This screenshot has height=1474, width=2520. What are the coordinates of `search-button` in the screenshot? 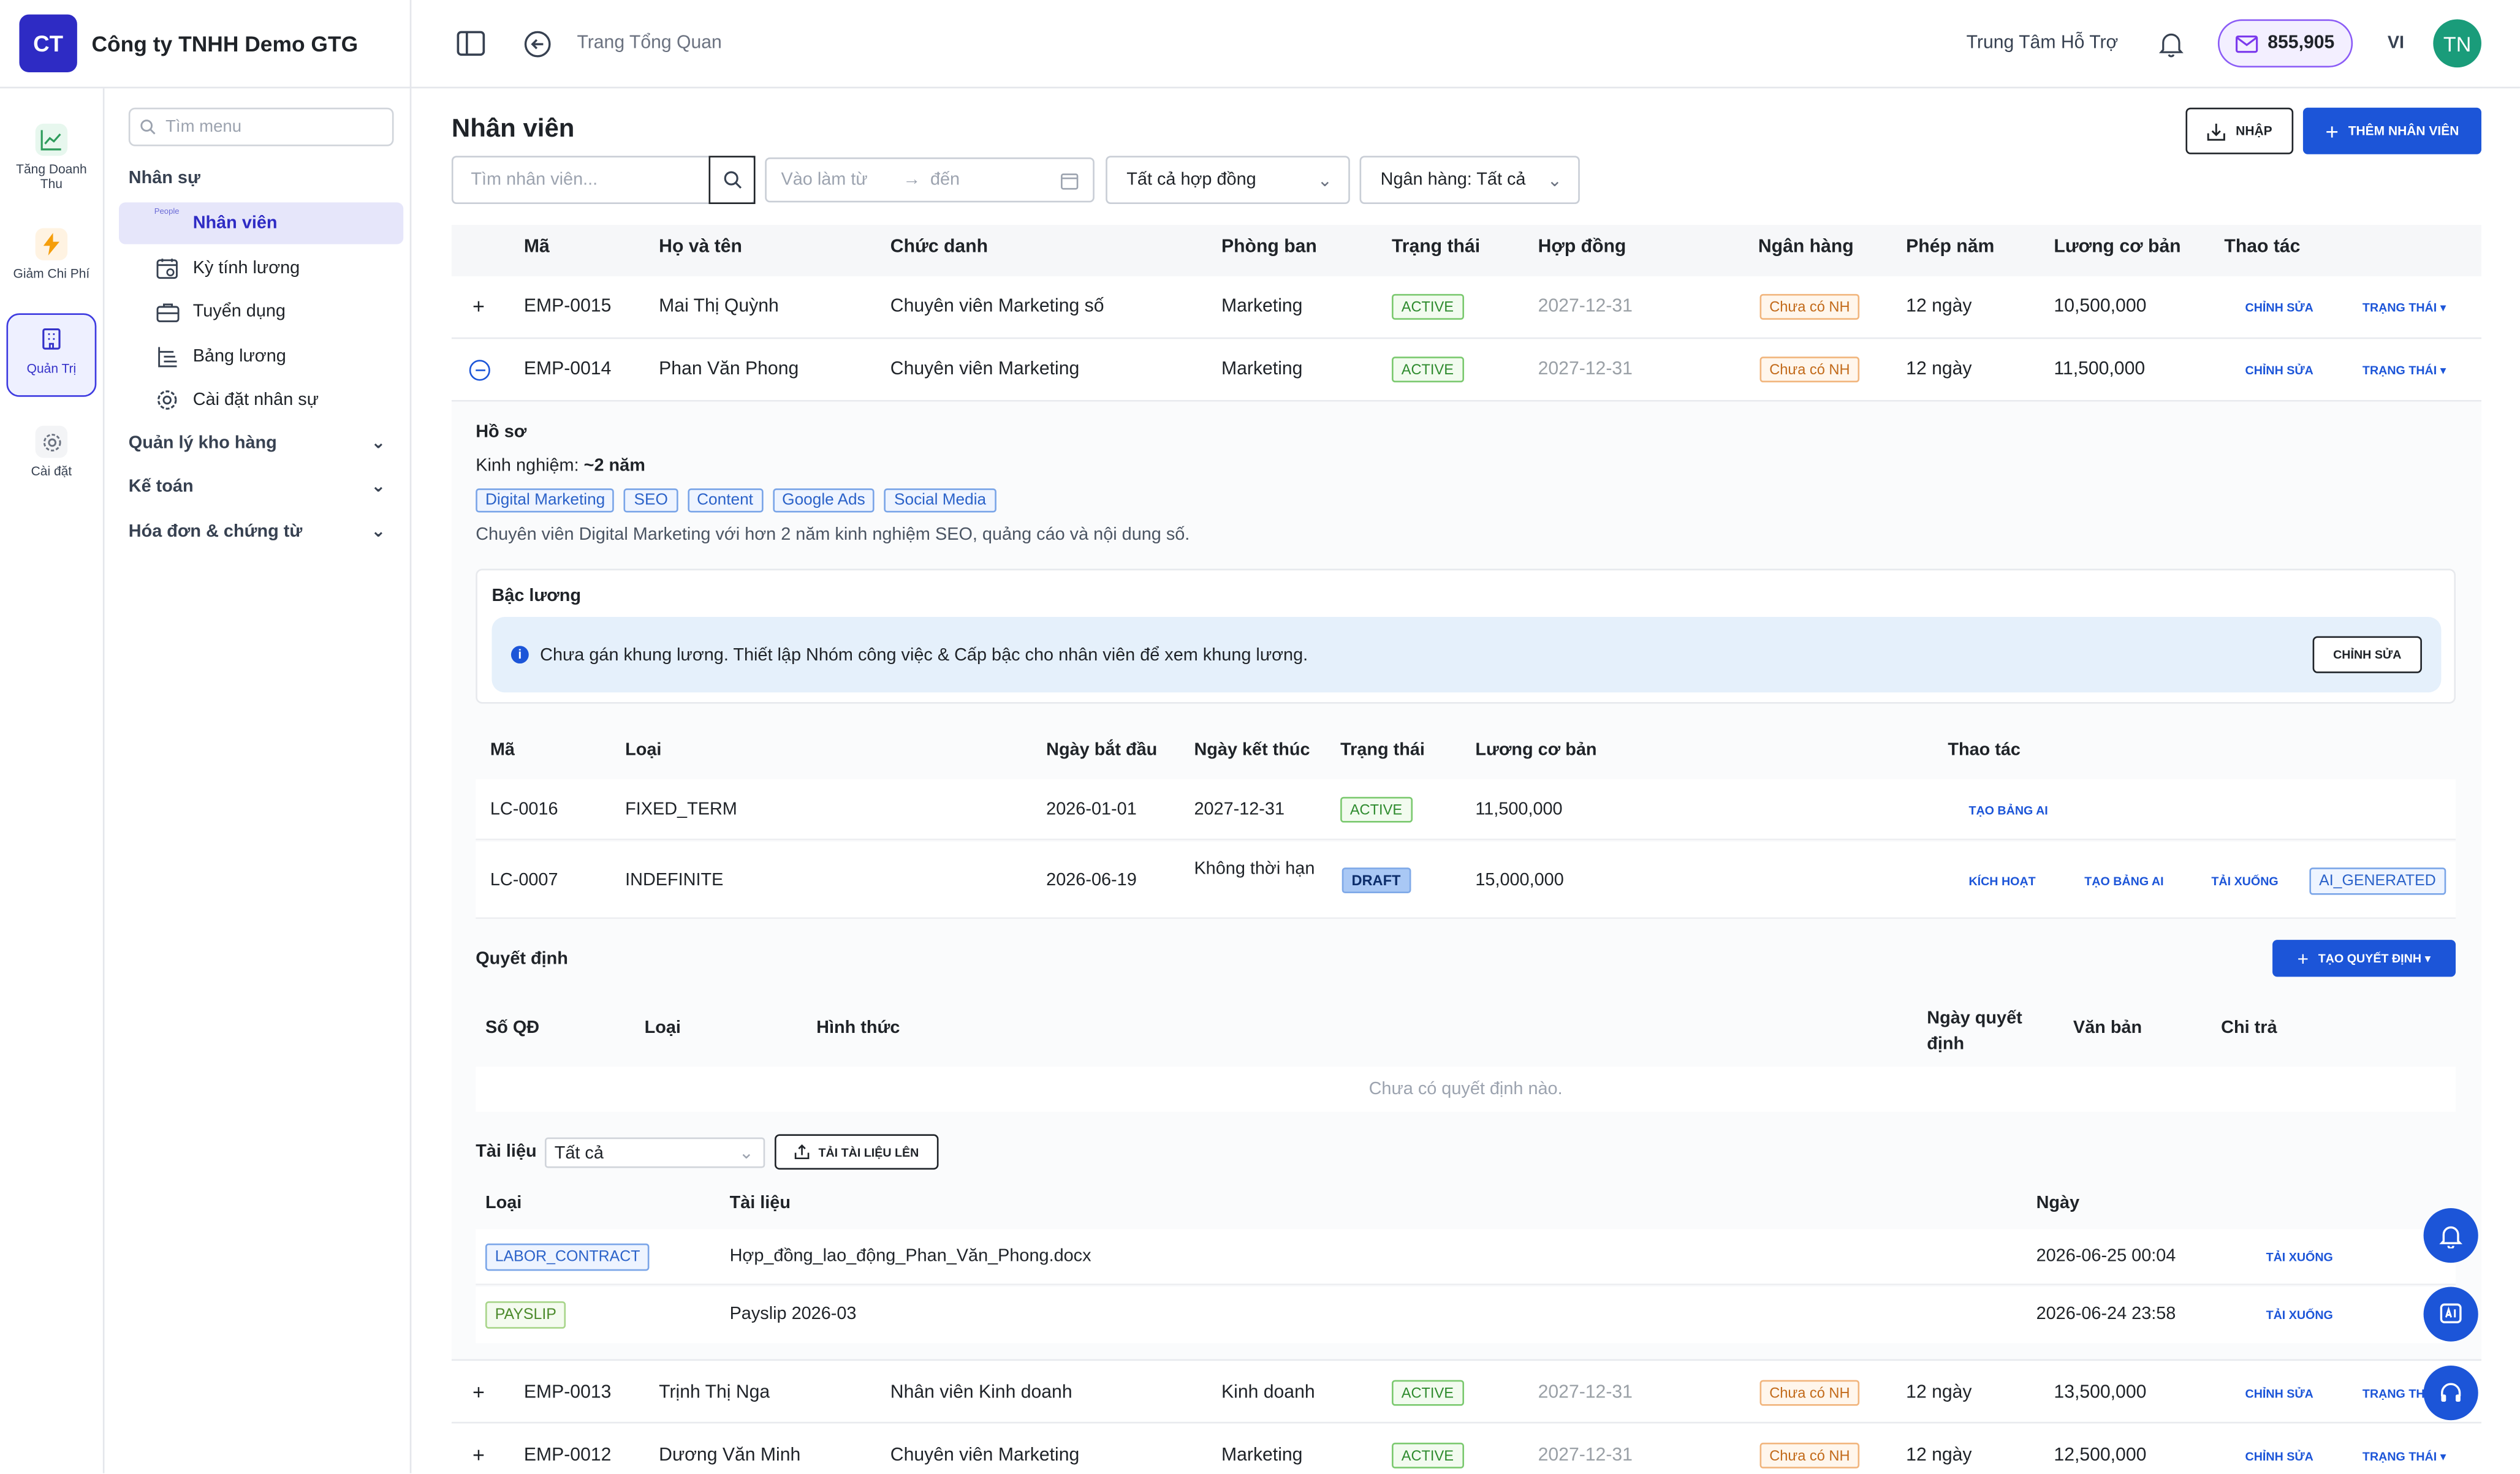 It's located at (732, 180).